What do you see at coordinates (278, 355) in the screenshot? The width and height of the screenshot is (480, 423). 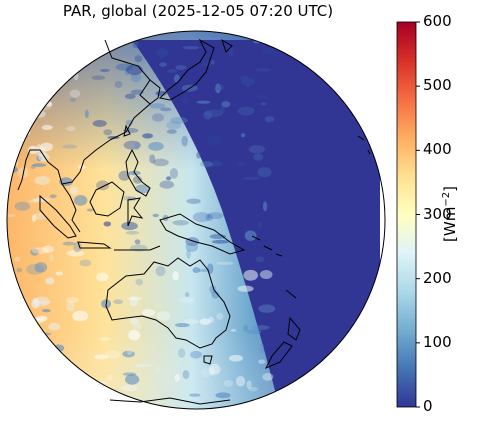 I see `coastline-new-zealand-south` at bounding box center [278, 355].